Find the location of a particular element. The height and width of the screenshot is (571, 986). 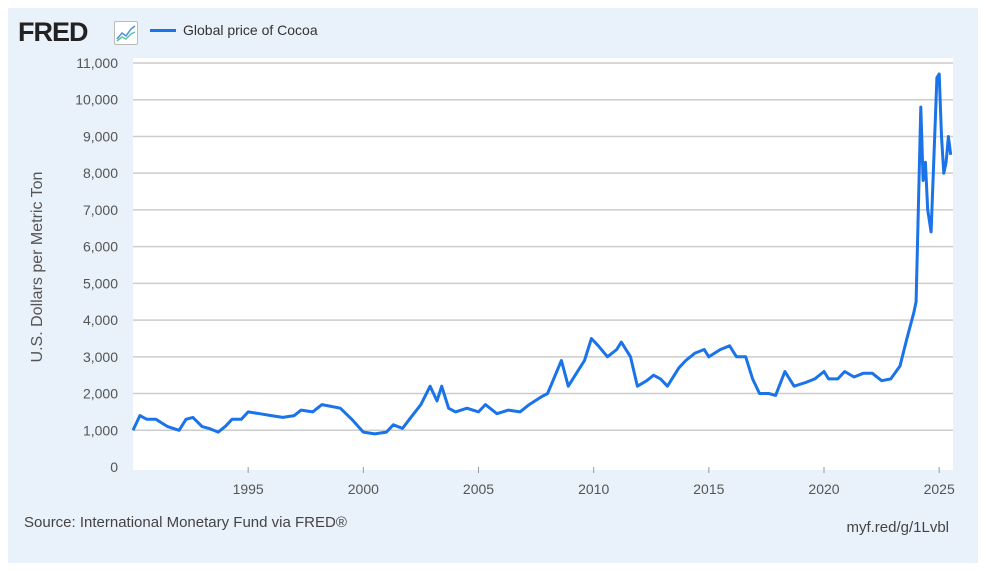

legend: Global price of Cocoa is located at coordinates (234, 30).